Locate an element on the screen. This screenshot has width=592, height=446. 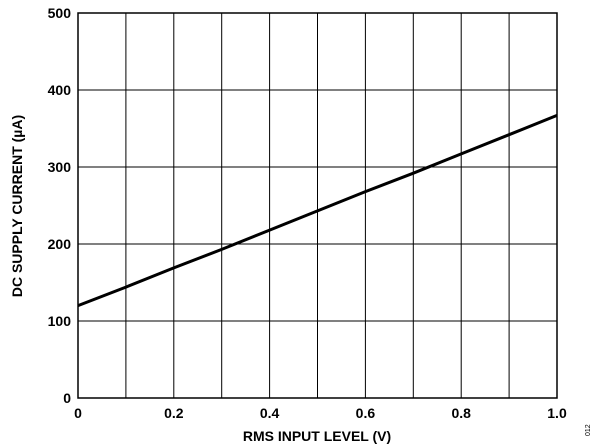
x-tick-label: 0.4 is located at coordinates (270, 413).